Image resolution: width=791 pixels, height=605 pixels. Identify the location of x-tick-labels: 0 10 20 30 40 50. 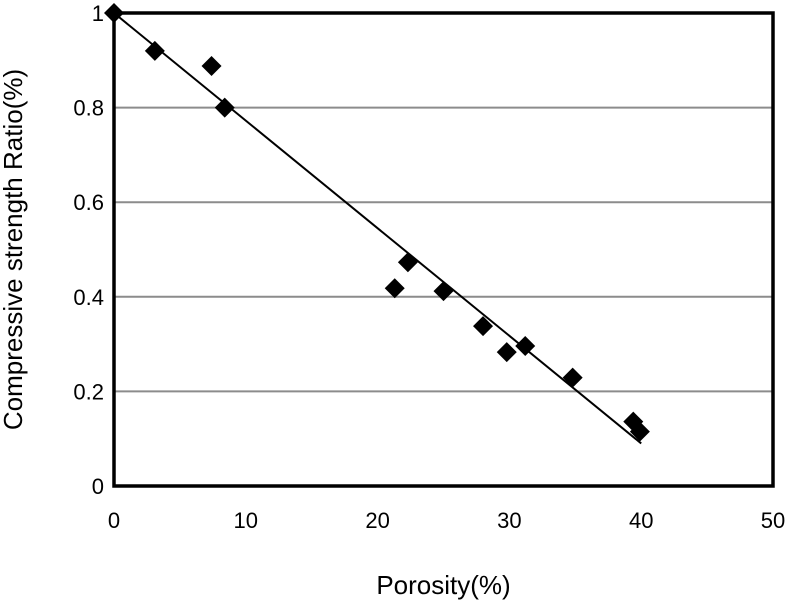
(446, 520).